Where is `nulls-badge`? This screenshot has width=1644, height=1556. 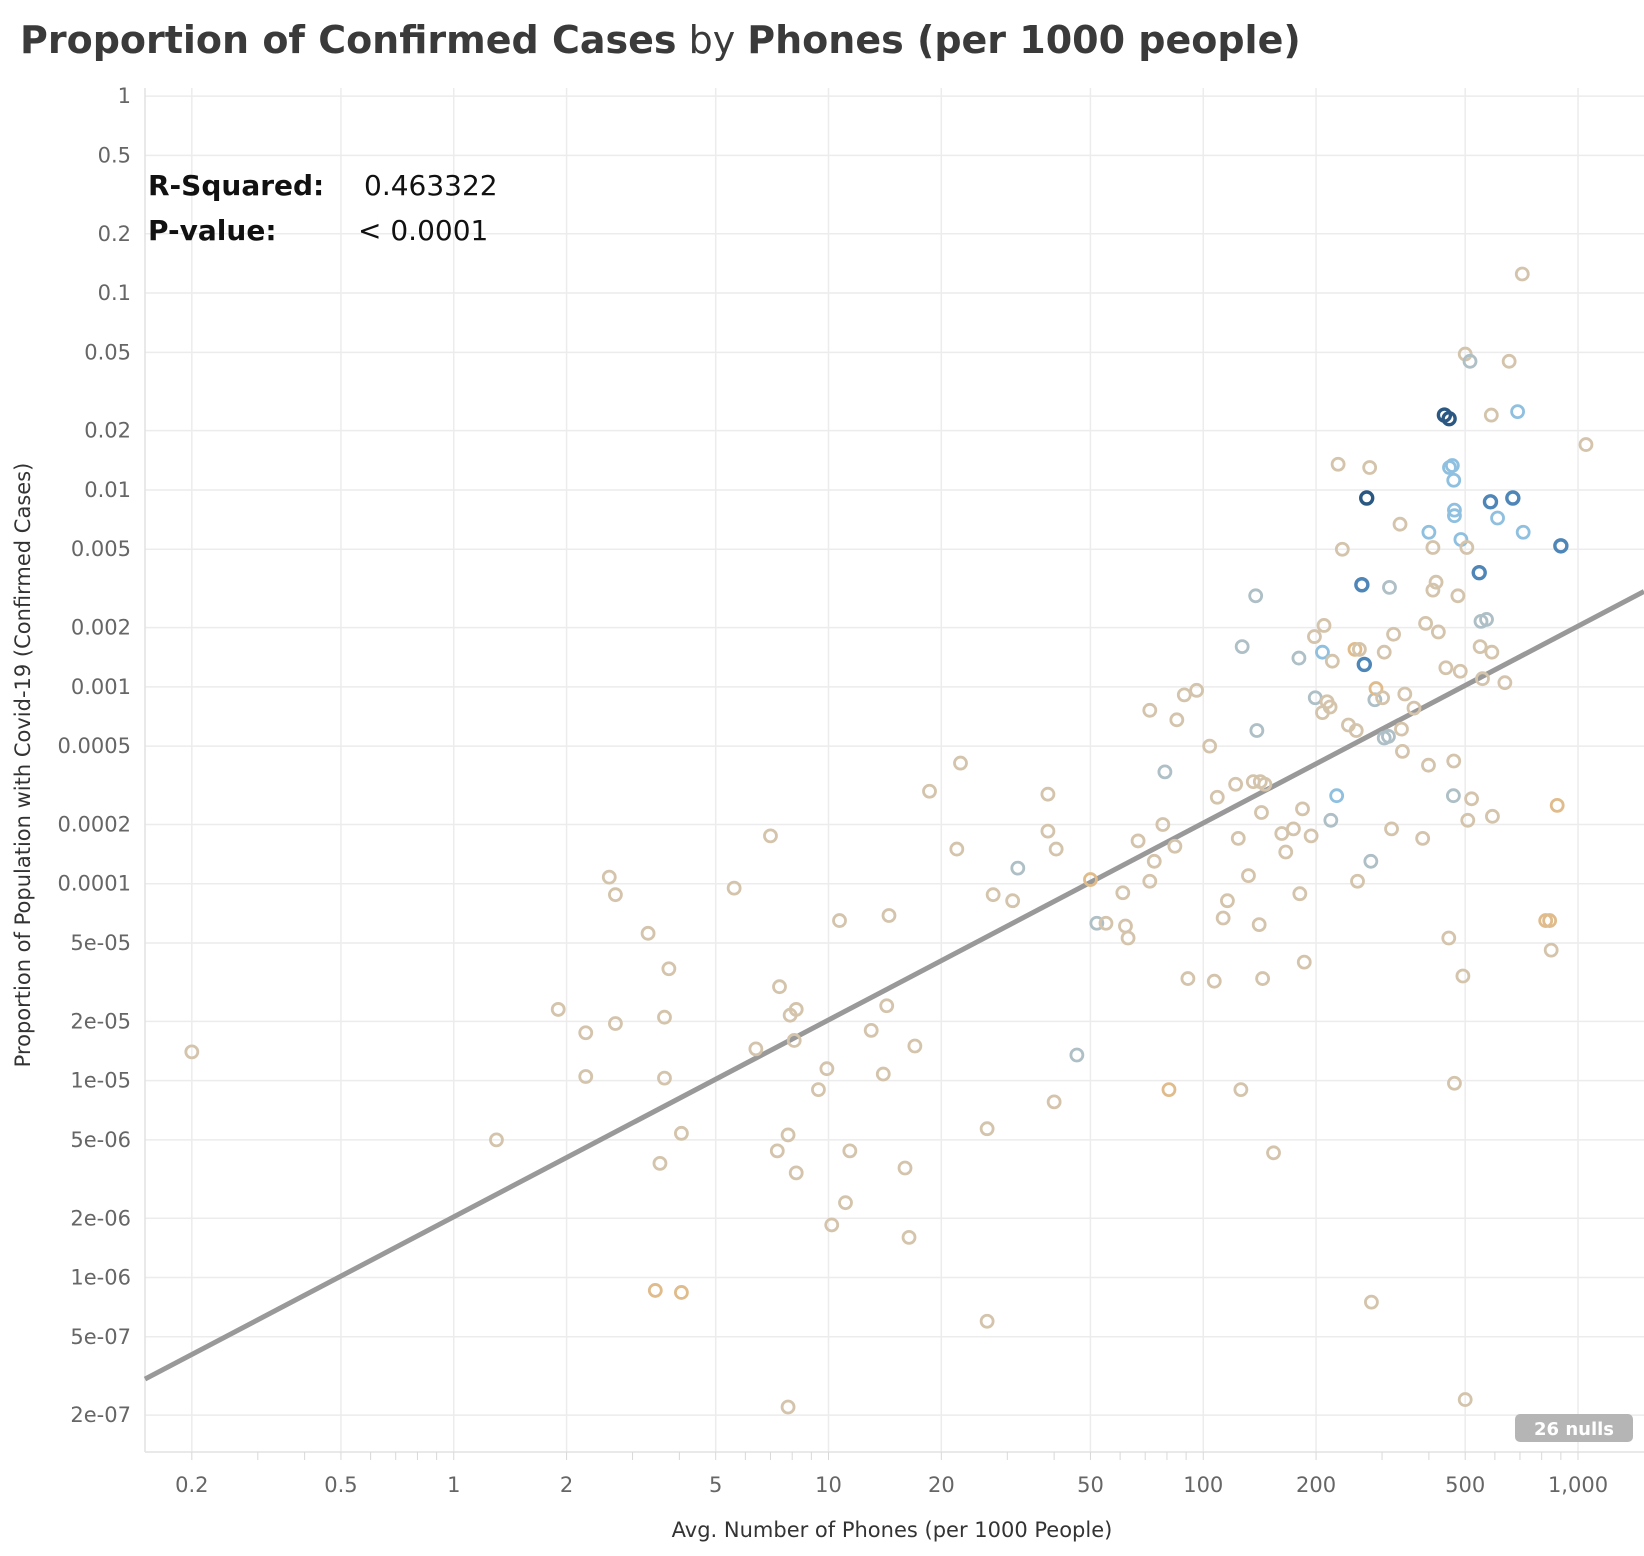
nulls-badge is located at coordinates (1574, 1428).